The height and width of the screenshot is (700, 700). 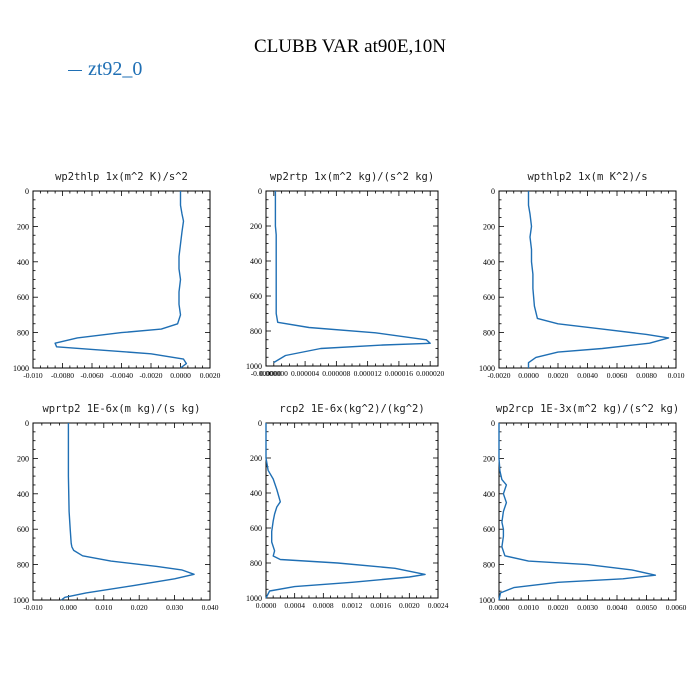 I want to click on x-tick-label: 0.000008, so click(x=336, y=373).